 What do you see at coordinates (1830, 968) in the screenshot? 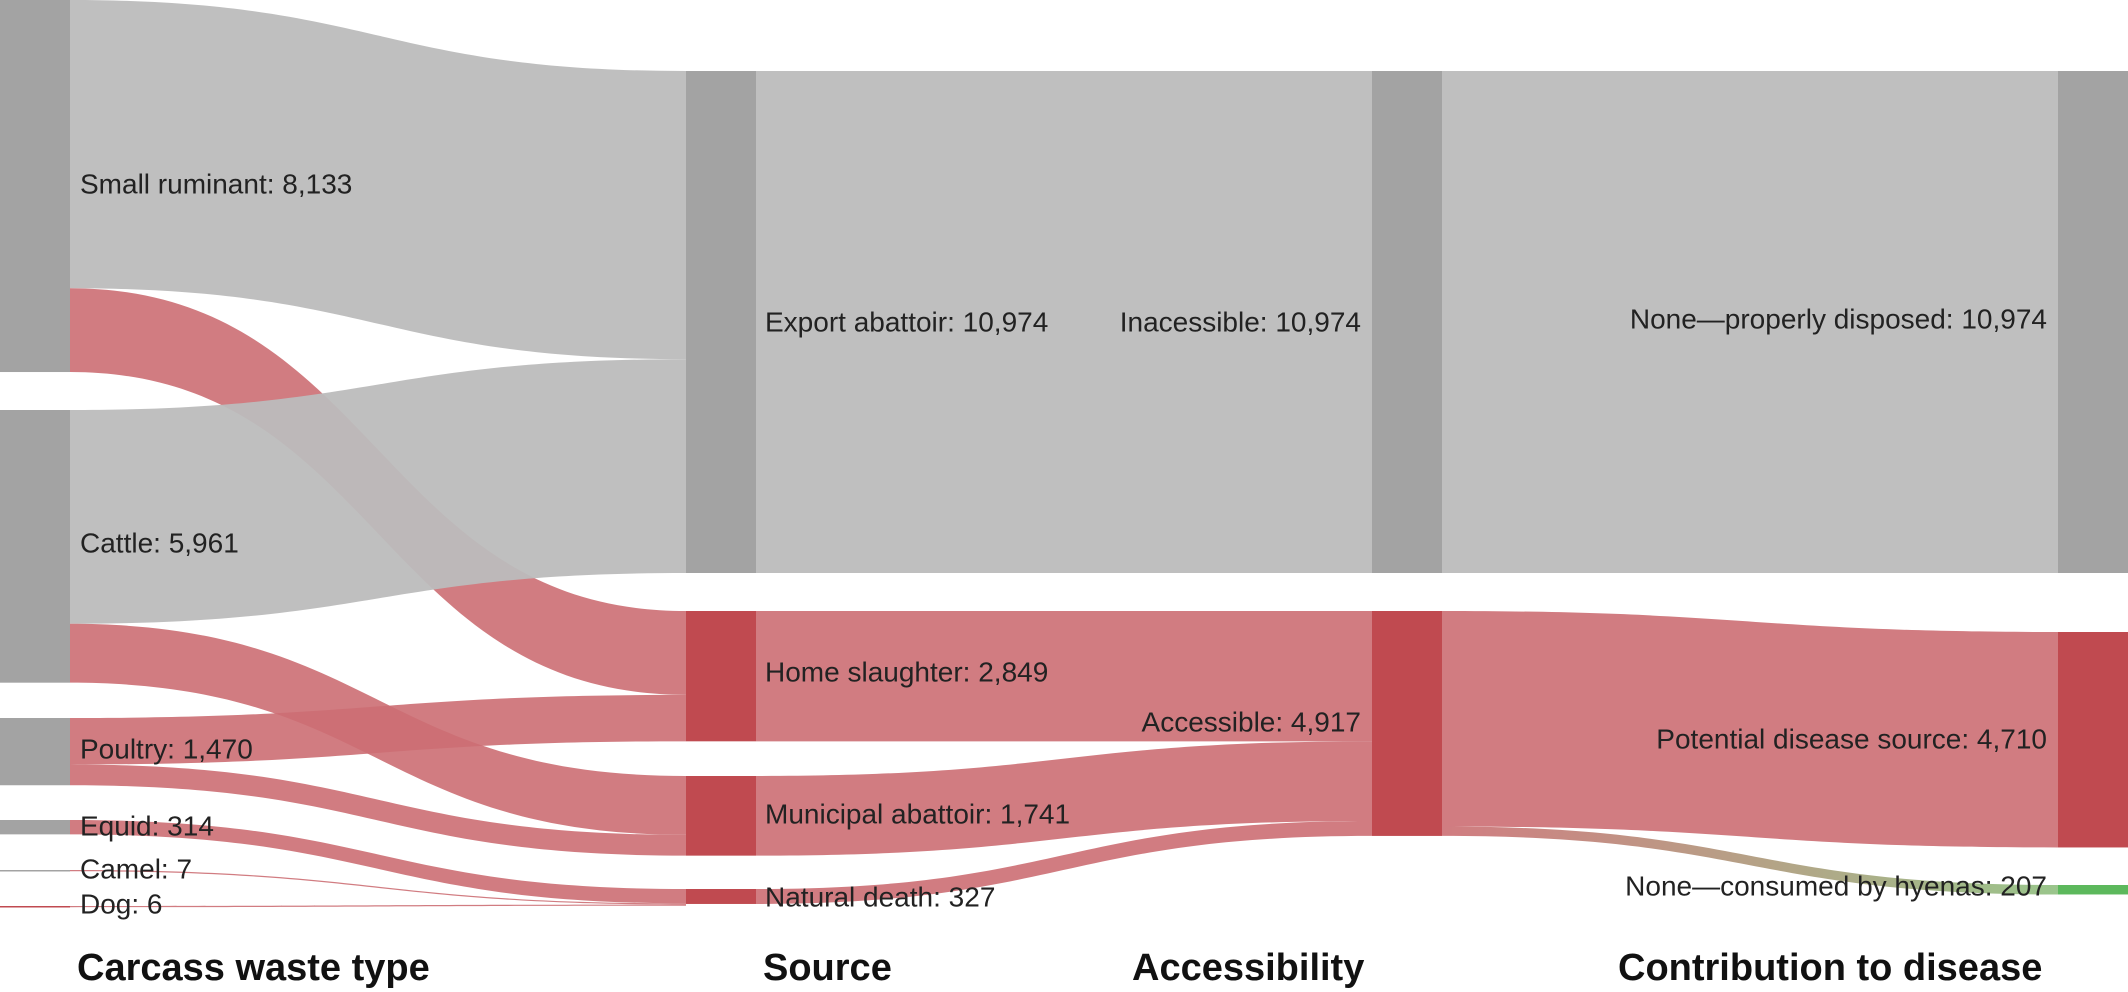
I see `column-title-contribution-to-disease: Contribution to disease` at bounding box center [1830, 968].